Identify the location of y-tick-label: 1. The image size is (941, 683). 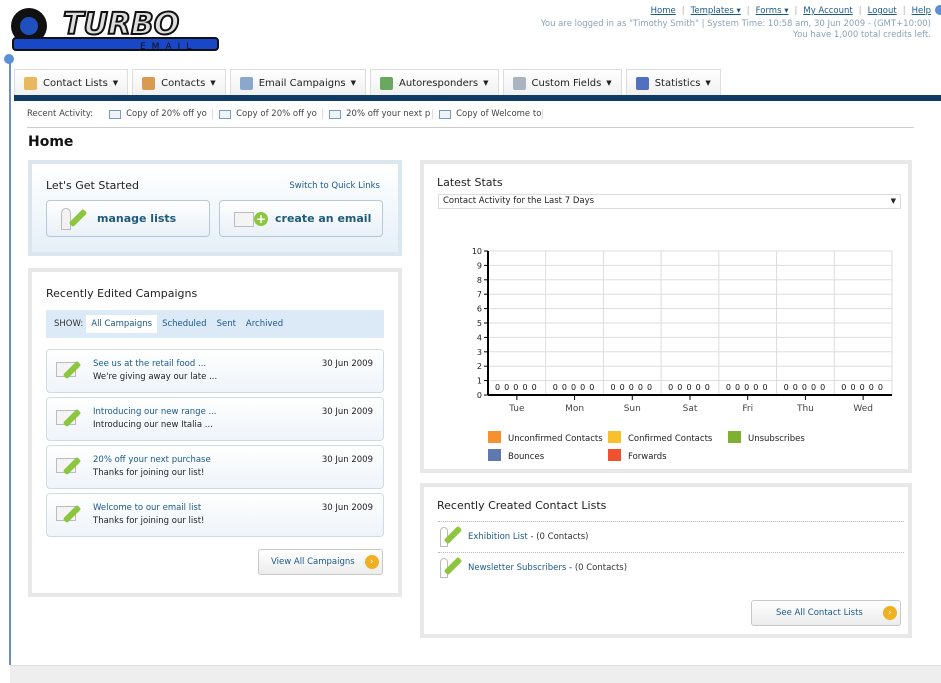
(479, 381).